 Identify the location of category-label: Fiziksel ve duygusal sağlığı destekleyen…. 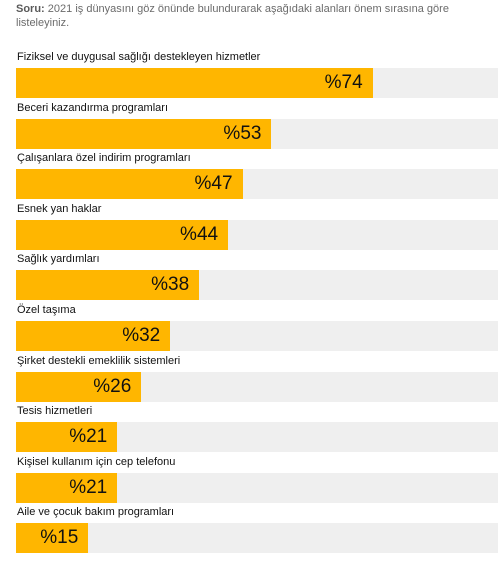
(139, 57).